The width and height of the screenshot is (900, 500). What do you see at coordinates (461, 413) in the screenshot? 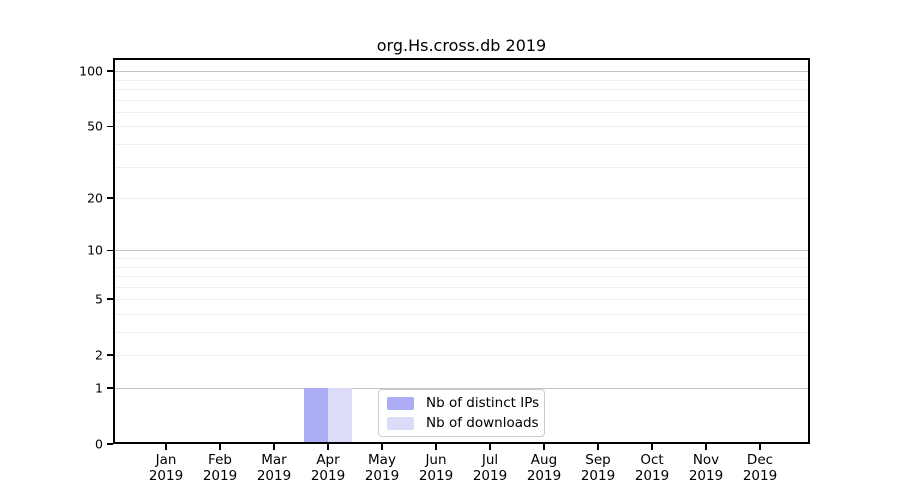
I see `legend: Nb of distinct IPs Nb of downloads` at bounding box center [461, 413].